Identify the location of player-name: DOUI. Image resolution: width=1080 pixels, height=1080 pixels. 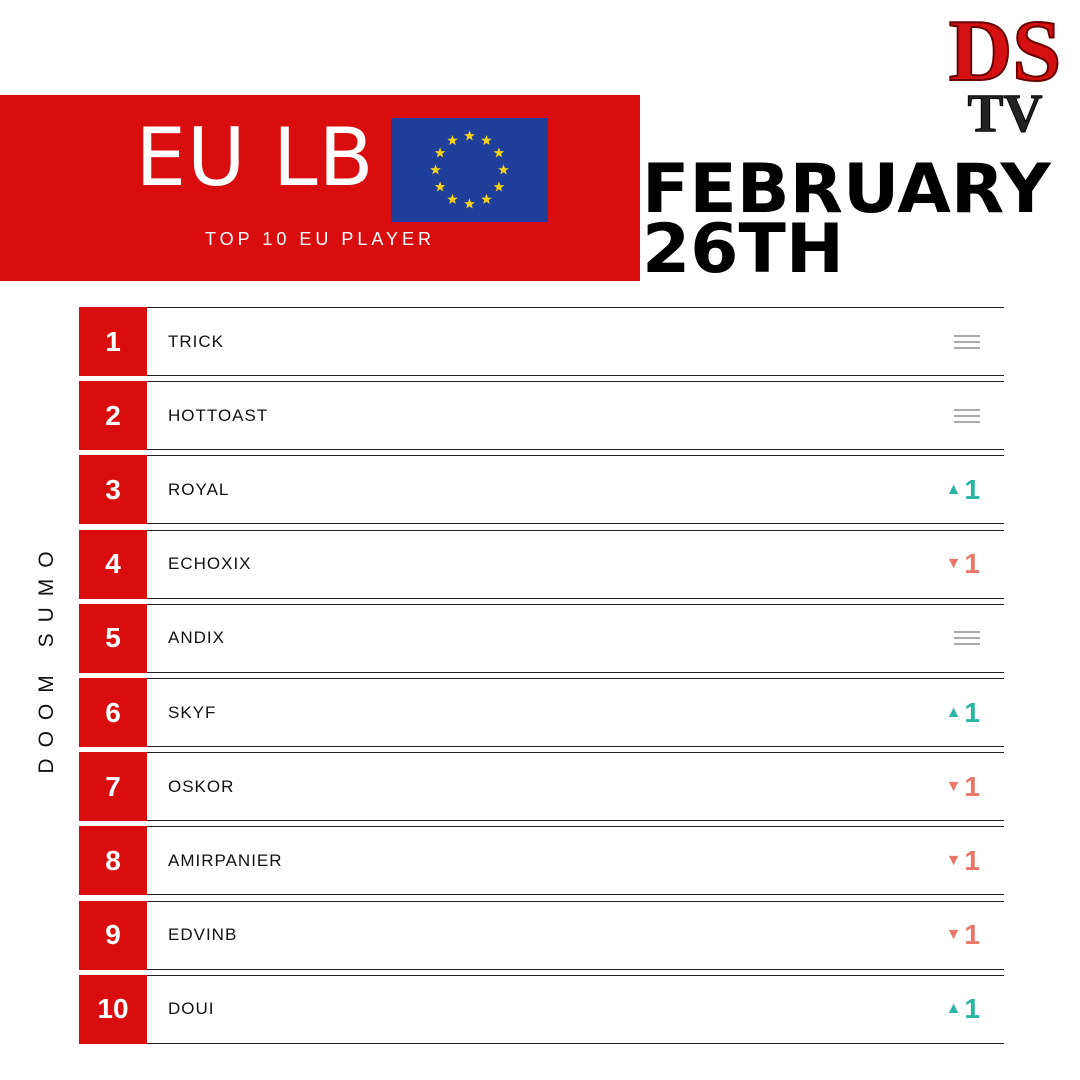
(191, 1009).